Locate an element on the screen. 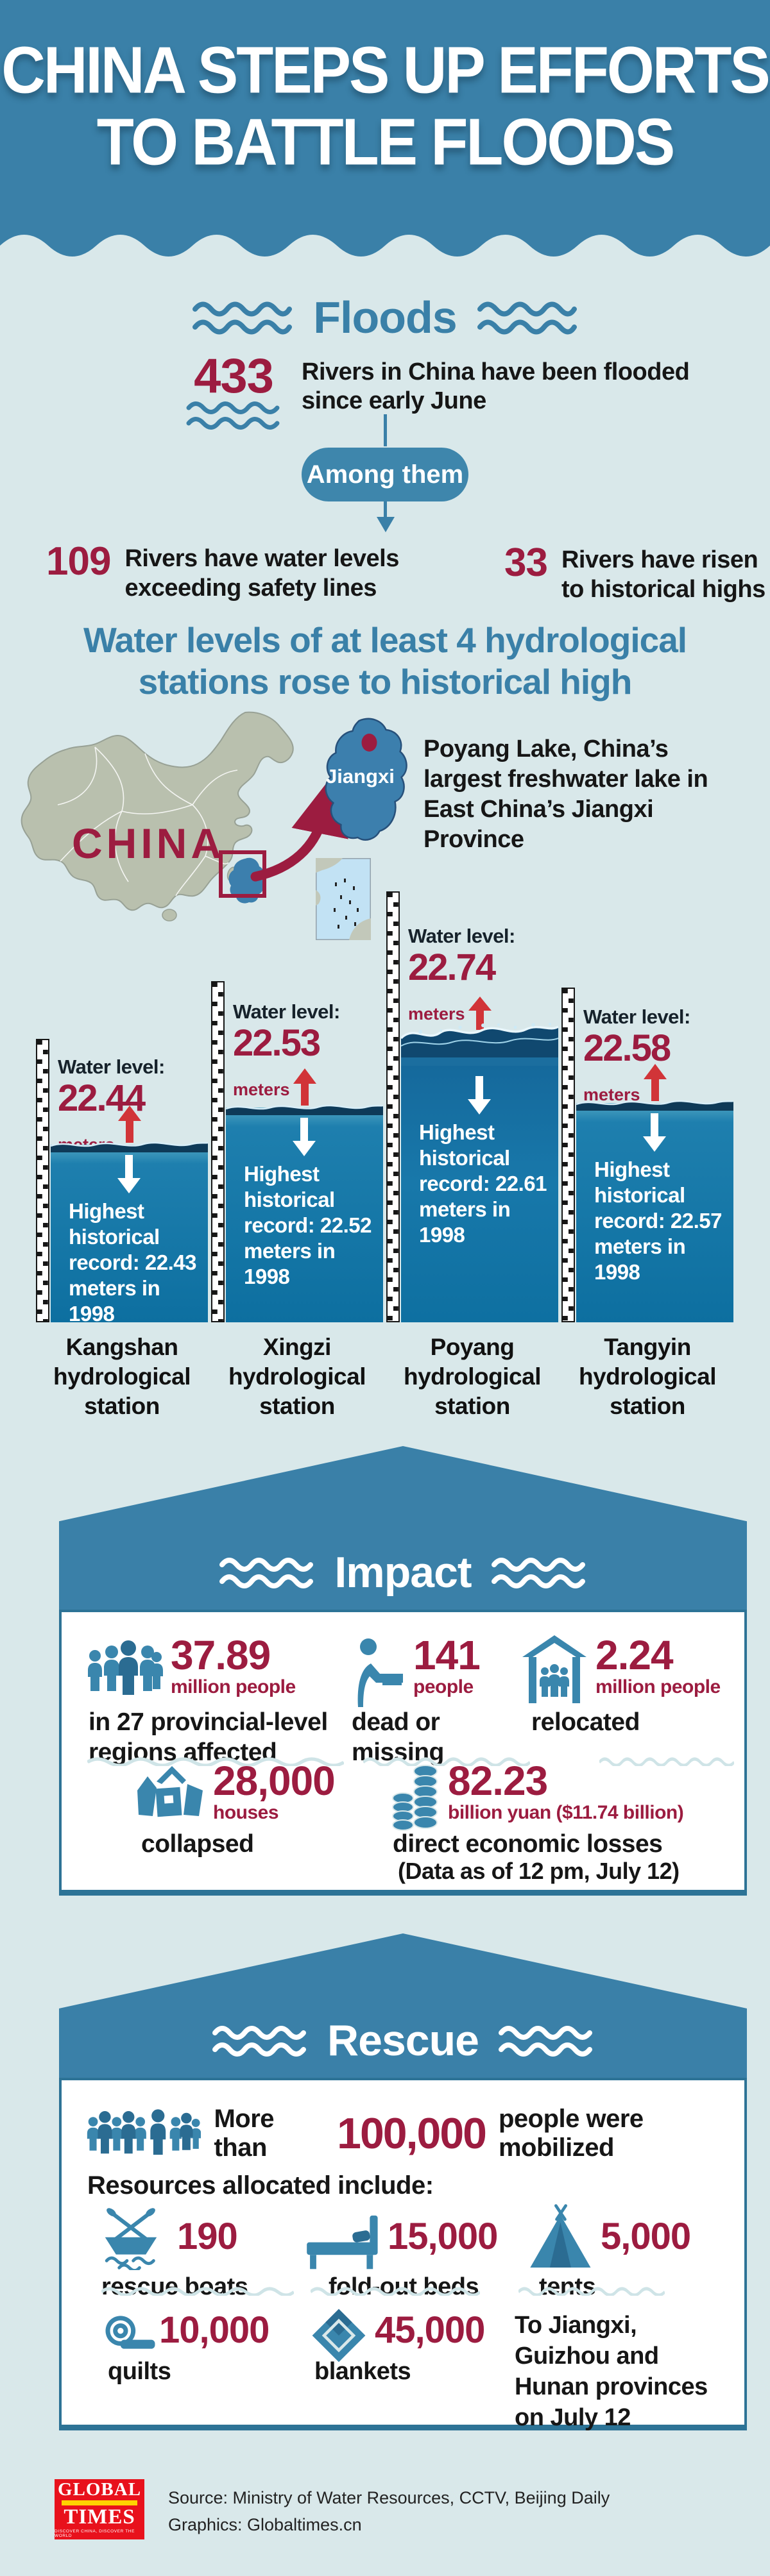 This screenshot has width=770, height=2576. rescue-heading-row: Rescue is located at coordinates (403, 2041).